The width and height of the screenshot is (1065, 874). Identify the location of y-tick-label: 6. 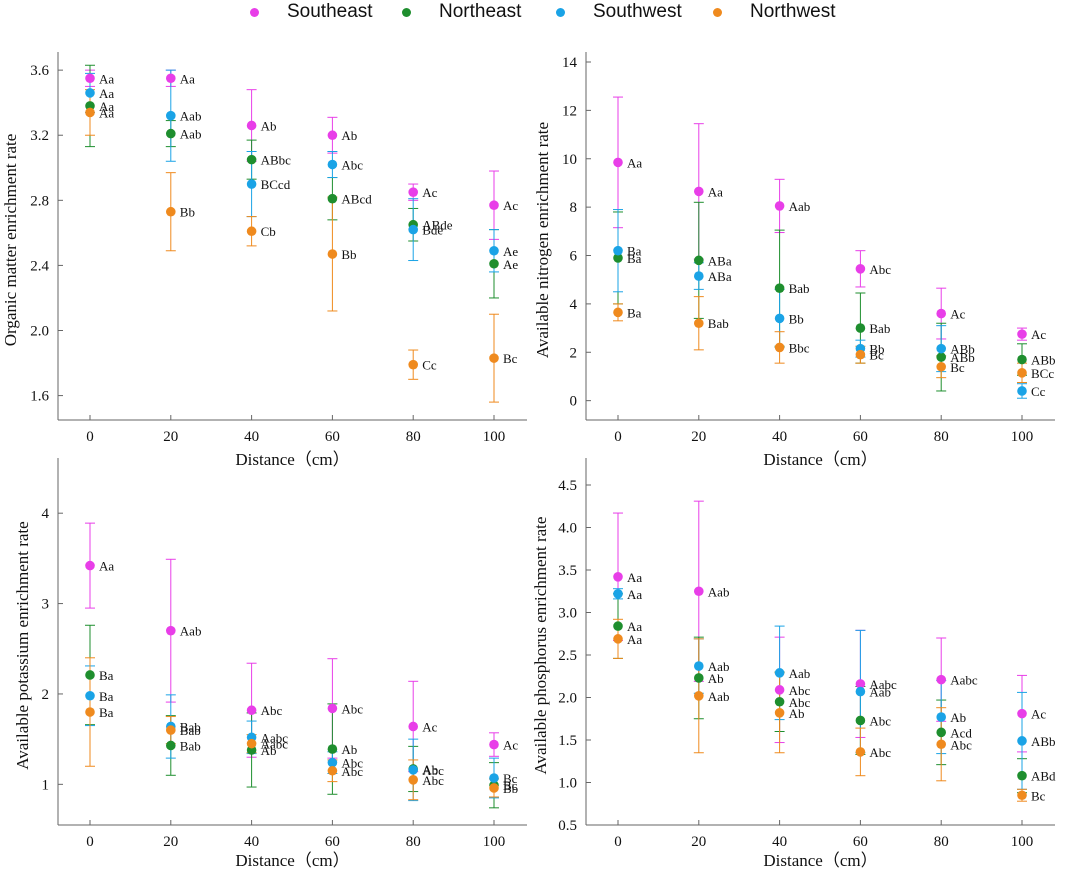
(574, 257).